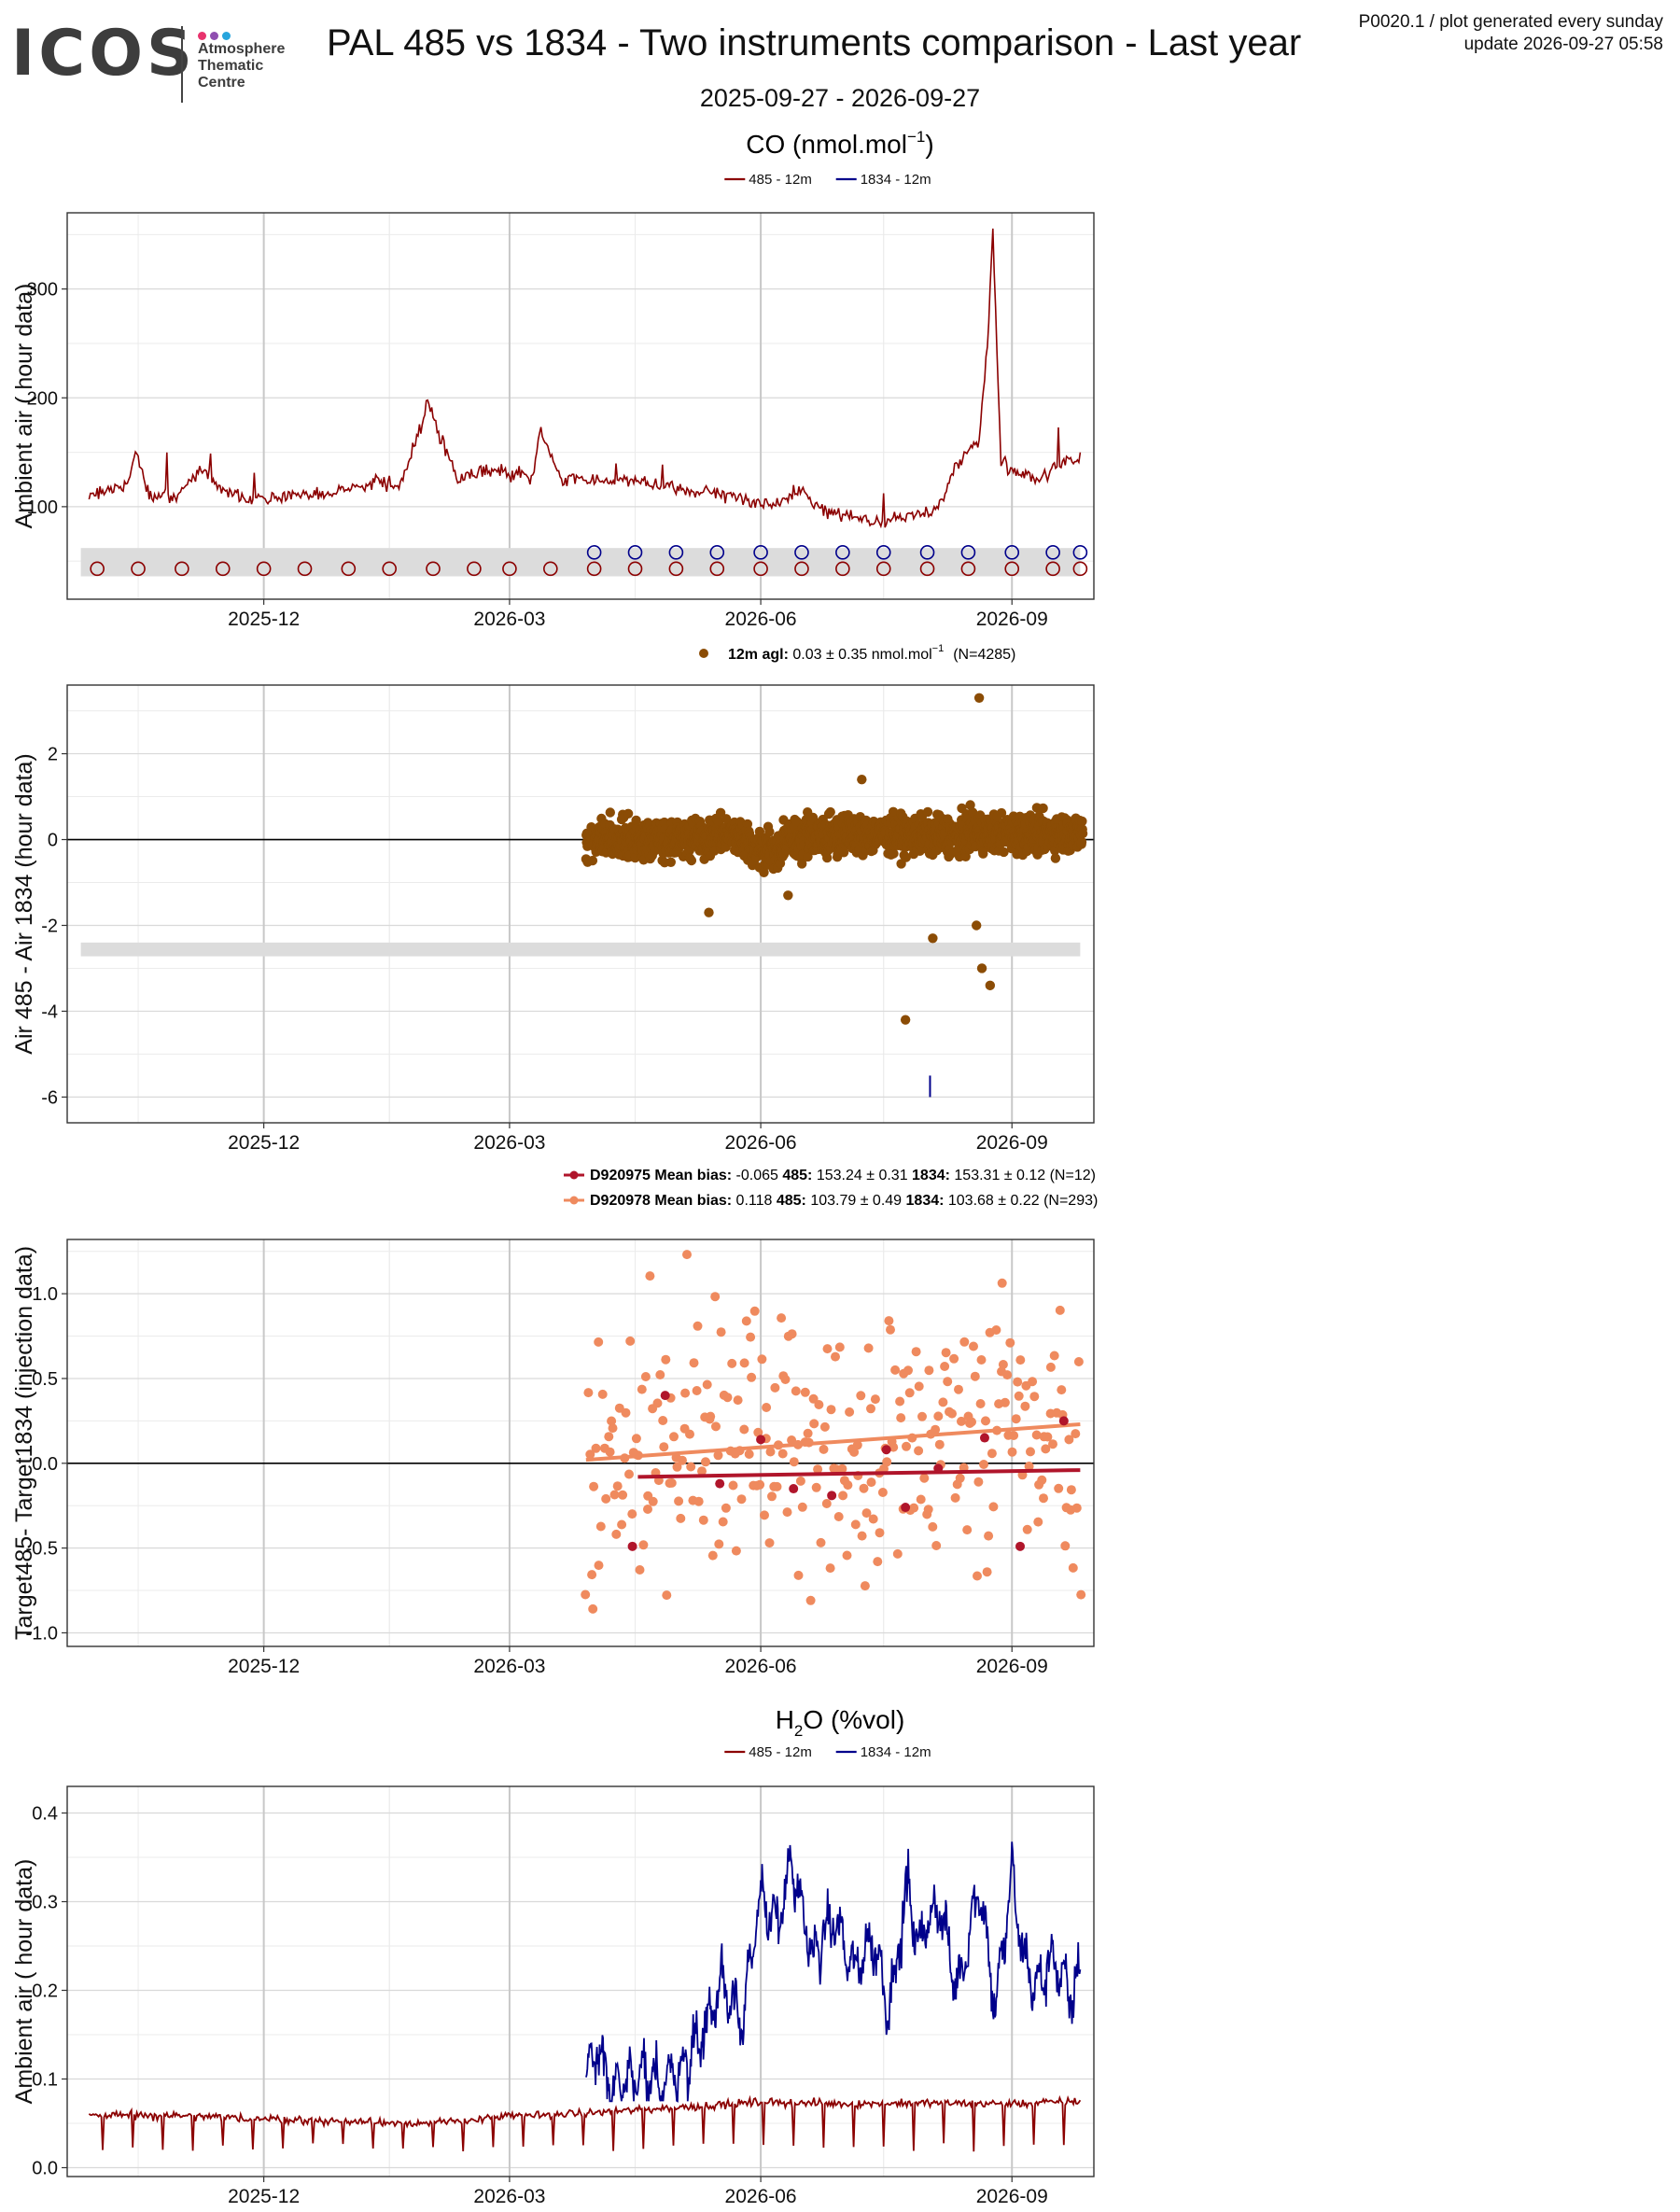 This screenshot has height=2212, width=1680. What do you see at coordinates (1012, 1666) in the screenshot?
I see `x-tick-label: 2026-09` at bounding box center [1012, 1666].